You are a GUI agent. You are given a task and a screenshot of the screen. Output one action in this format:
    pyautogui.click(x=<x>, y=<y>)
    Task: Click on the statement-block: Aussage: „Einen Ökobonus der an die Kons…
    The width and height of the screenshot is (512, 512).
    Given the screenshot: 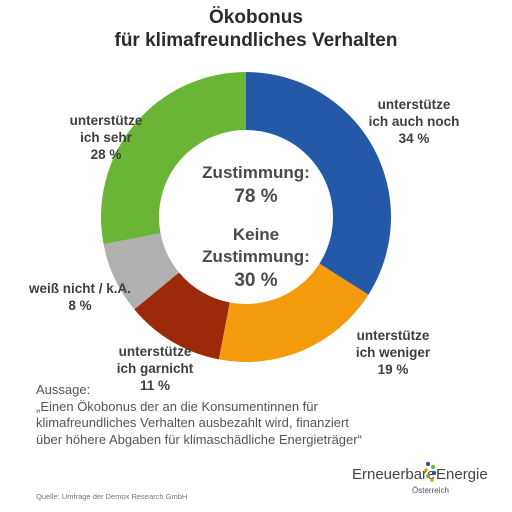 What is the action you would take?
    pyautogui.click(x=256, y=415)
    